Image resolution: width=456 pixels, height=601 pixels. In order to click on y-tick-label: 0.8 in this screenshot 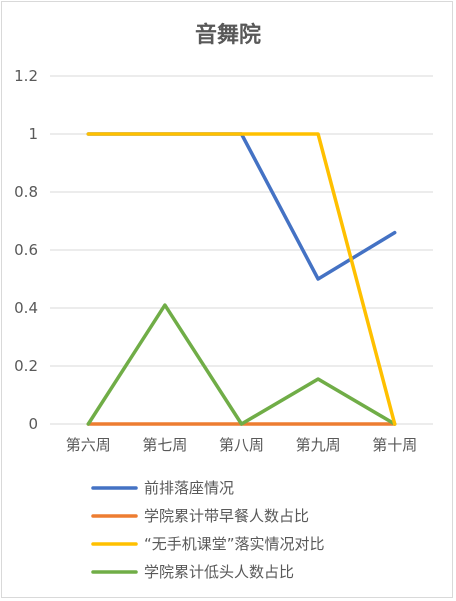, I will do `click(26, 192)`.